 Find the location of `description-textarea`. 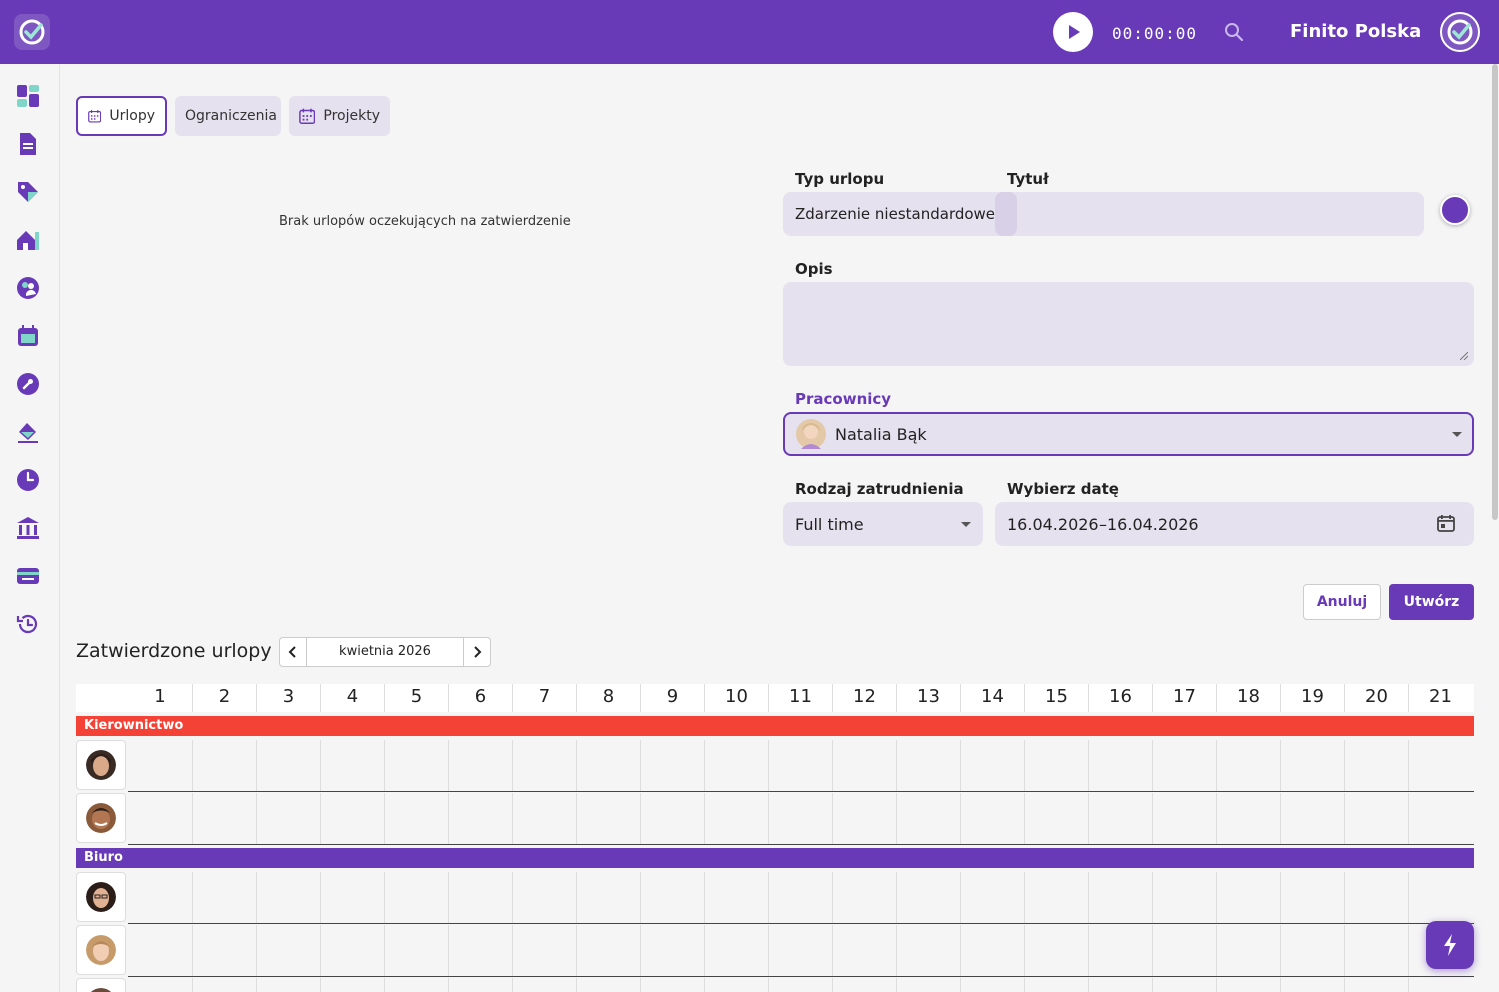

description-textarea is located at coordinates (1128, 324).